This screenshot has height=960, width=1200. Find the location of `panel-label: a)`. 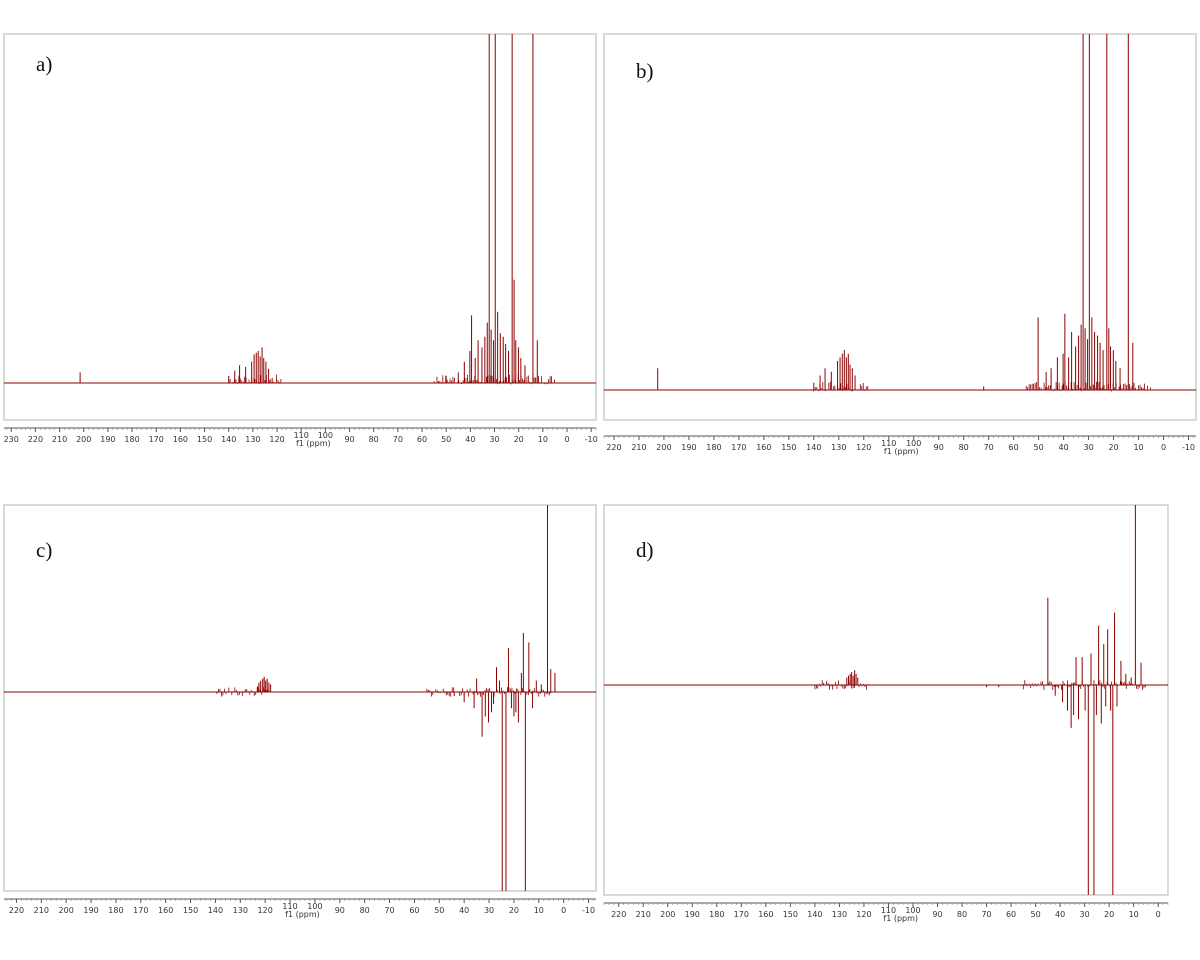

panel-label: a) is located at coordinates (44, 64).